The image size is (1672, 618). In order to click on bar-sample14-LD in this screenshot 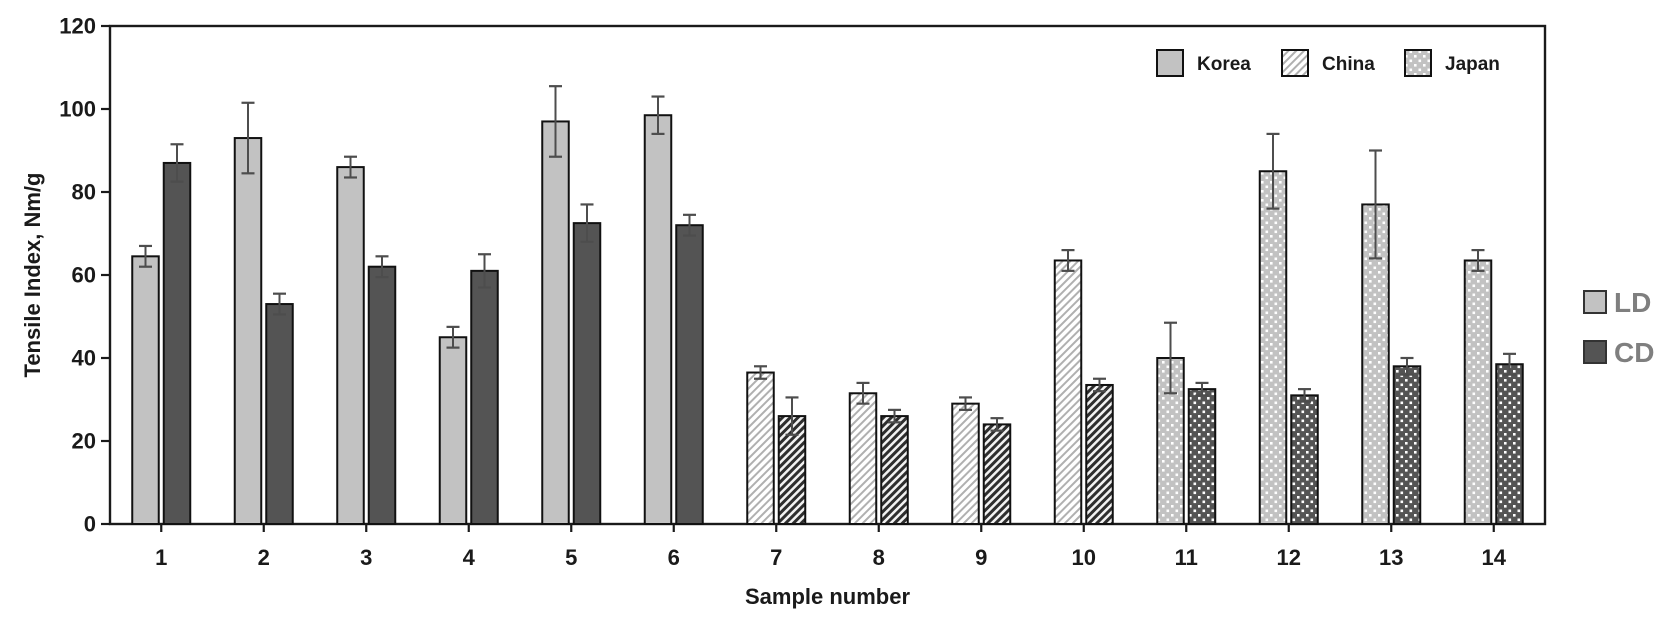, I will do `click(1478, 392)`.